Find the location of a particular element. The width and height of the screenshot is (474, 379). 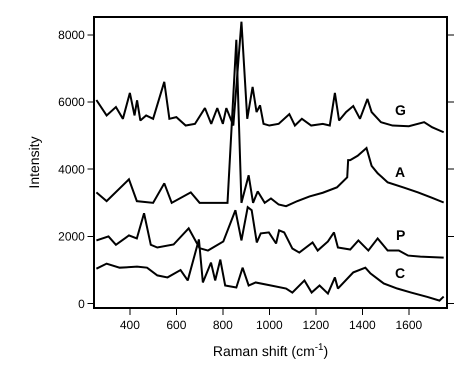

y-tick-label: 8000 is located at coordinates (72, 35).